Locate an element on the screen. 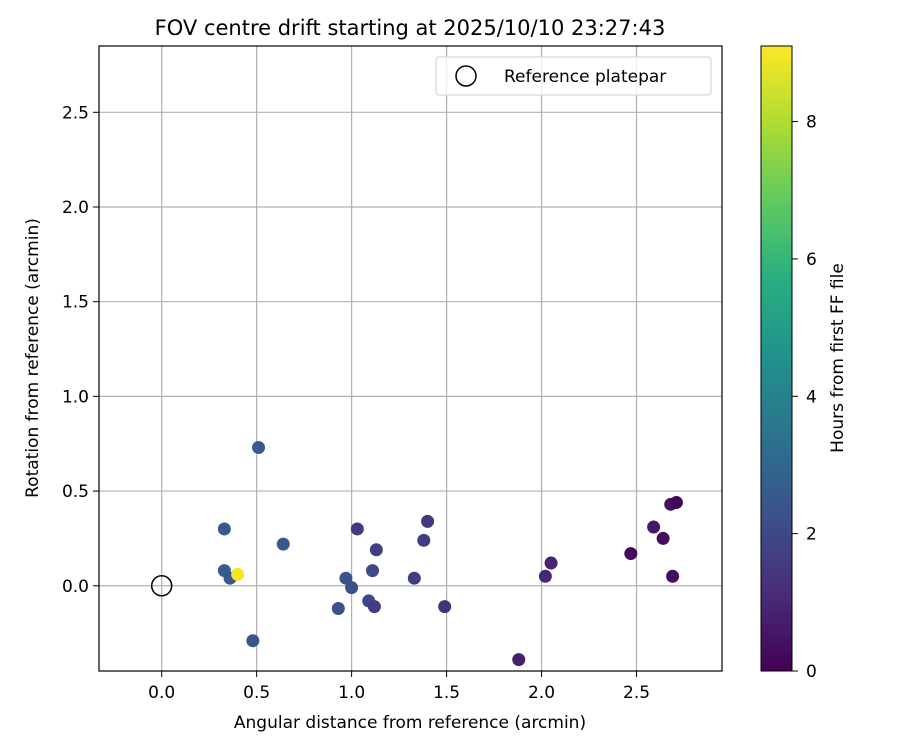  x-tick-label: 0.5 is located at coordinates (256, 693).